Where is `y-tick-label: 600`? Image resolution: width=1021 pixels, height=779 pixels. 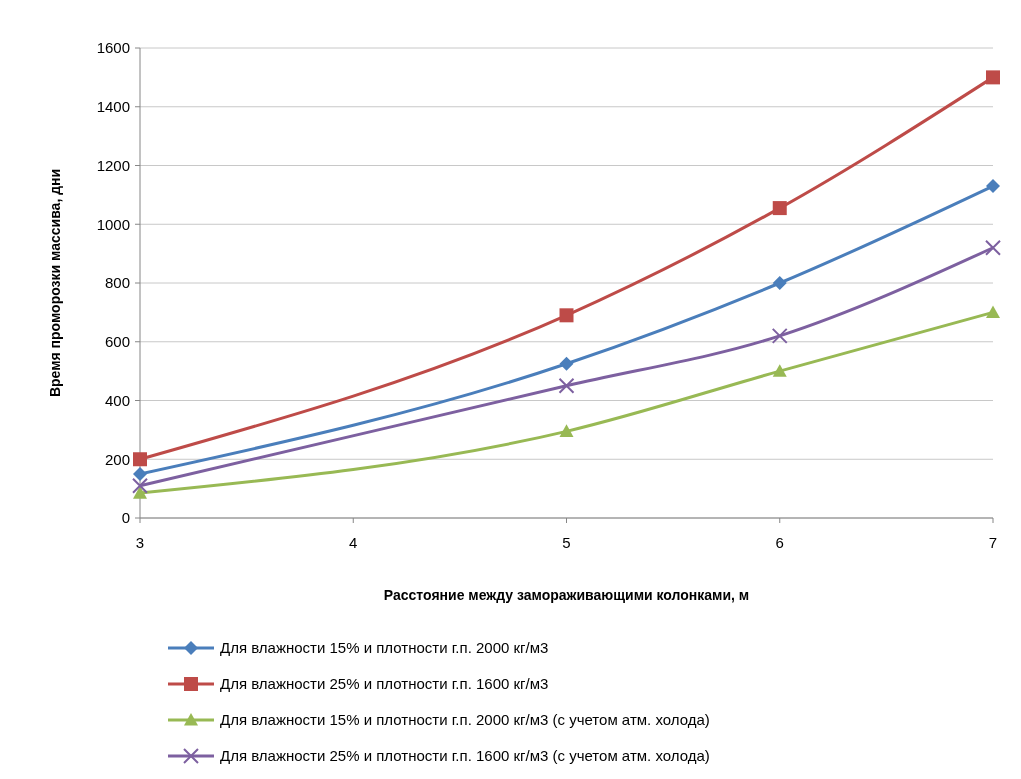 y-tick-label: 600 is located at coordinates (117, 341).